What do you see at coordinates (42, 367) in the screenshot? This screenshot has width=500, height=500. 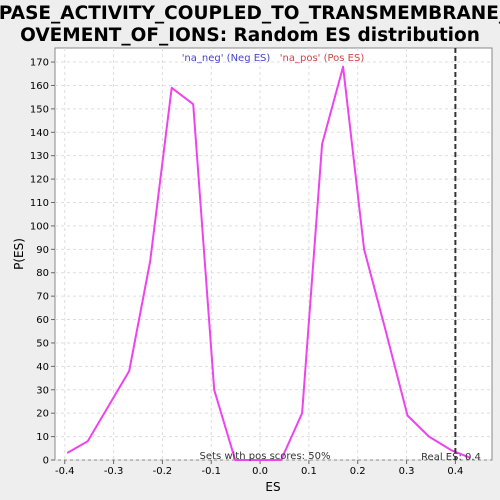 I see `y-tick-label: 40` at bounding box center [42, 367].